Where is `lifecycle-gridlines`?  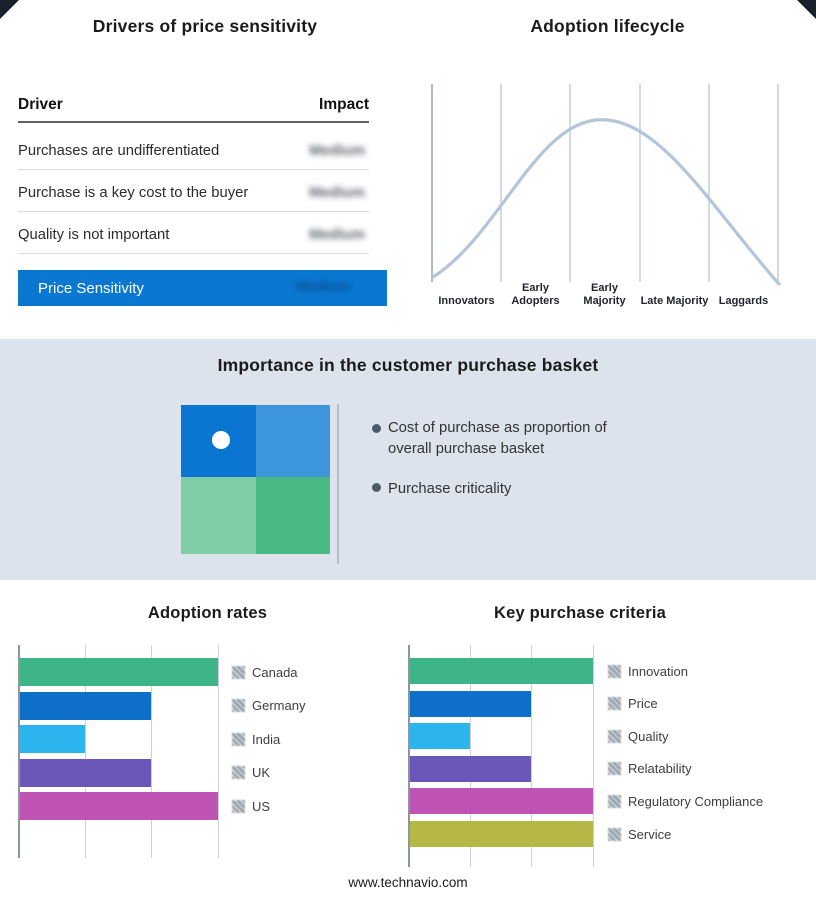
lifecycle-gridlines is located at coordinates (605, 183).